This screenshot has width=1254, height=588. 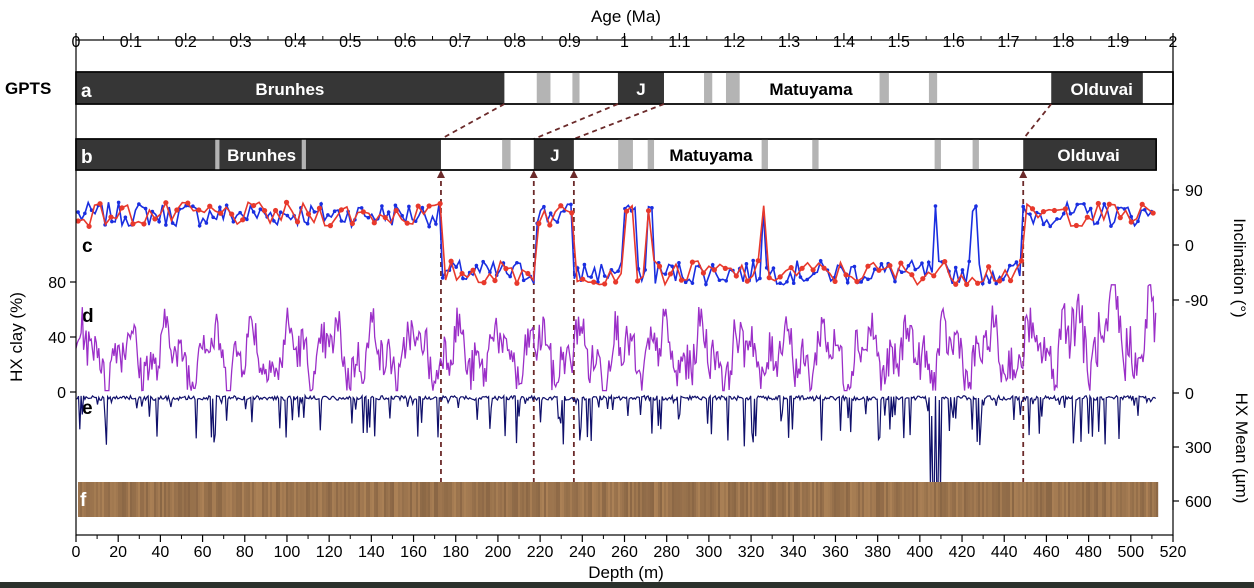 What do you see at coordinates (553, 154) in the screenshot?
I see `normal-polarity-block` at bounding box center [553, 154].